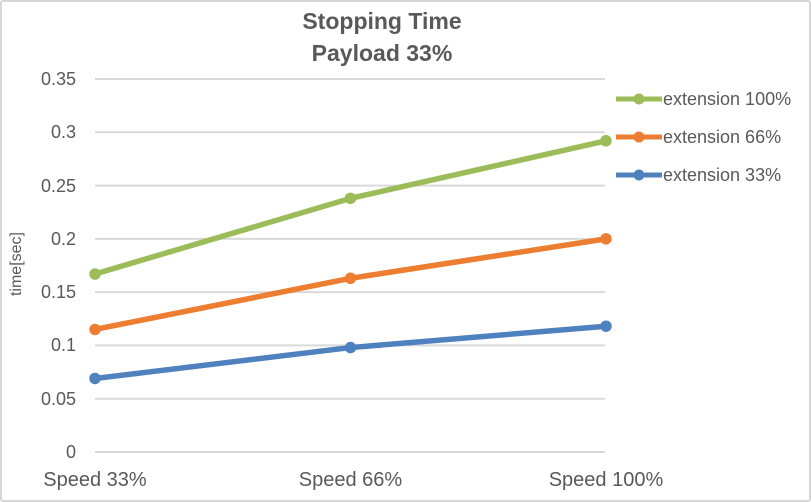 This screenshot has width=811, height=502. I want to click on legend-item: extension 33%, so click(703, 175).